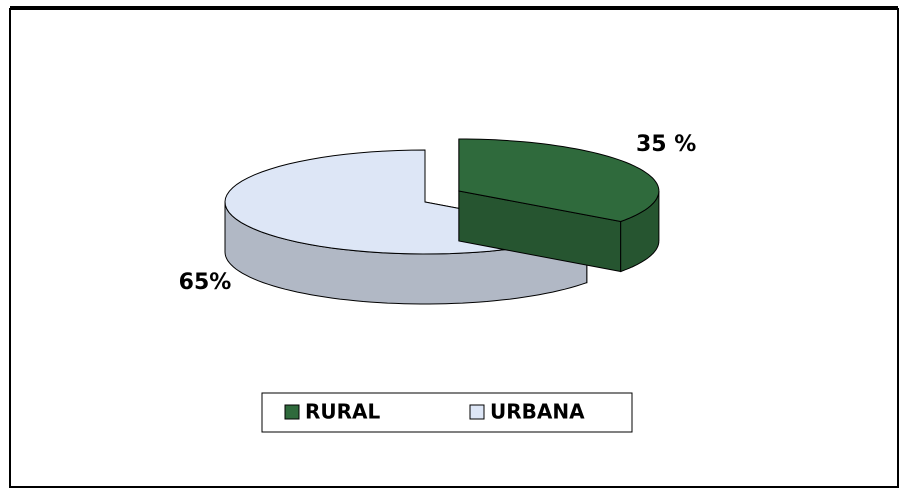 This screenshot has height=495, width=900. Describe the element at coordinates (205, 282) in the screenshot. I see `data-label: 65%` at that location.